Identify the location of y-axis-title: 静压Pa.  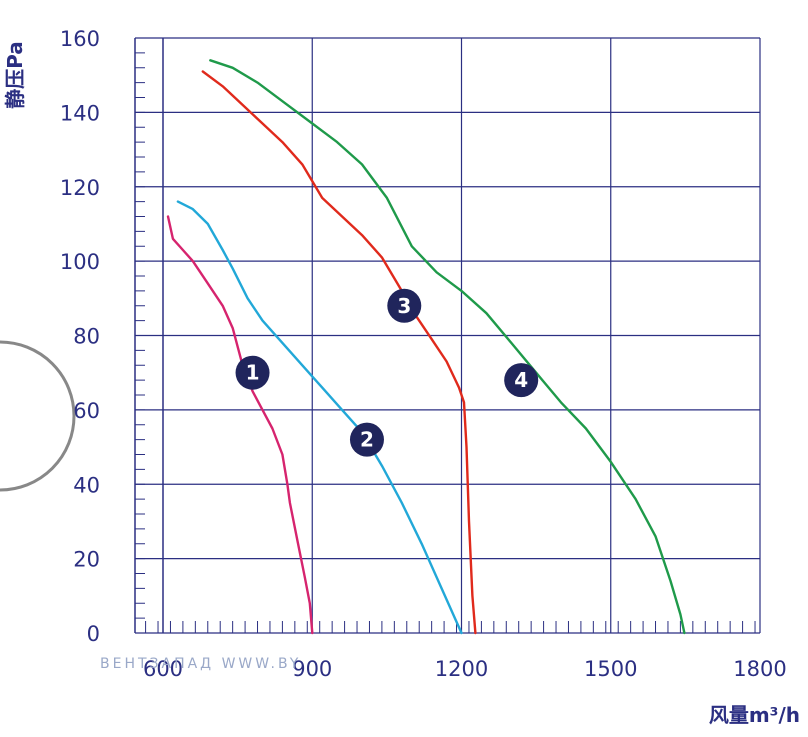
(15, 75).